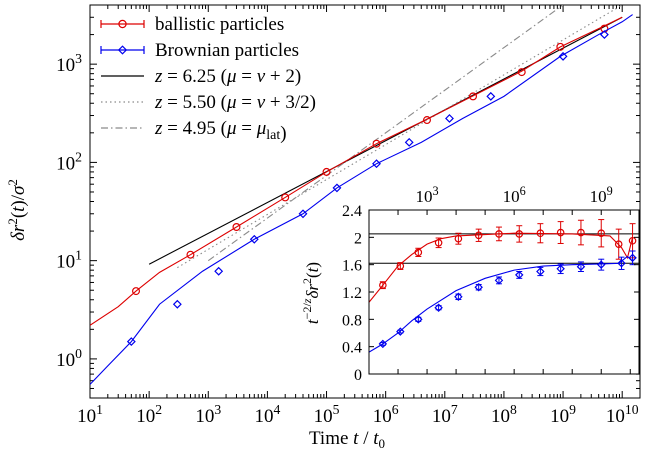 The width and height of the screenshot is (658, 451). I want to click on main-x-tick-label: 10³, so click(208, 414).